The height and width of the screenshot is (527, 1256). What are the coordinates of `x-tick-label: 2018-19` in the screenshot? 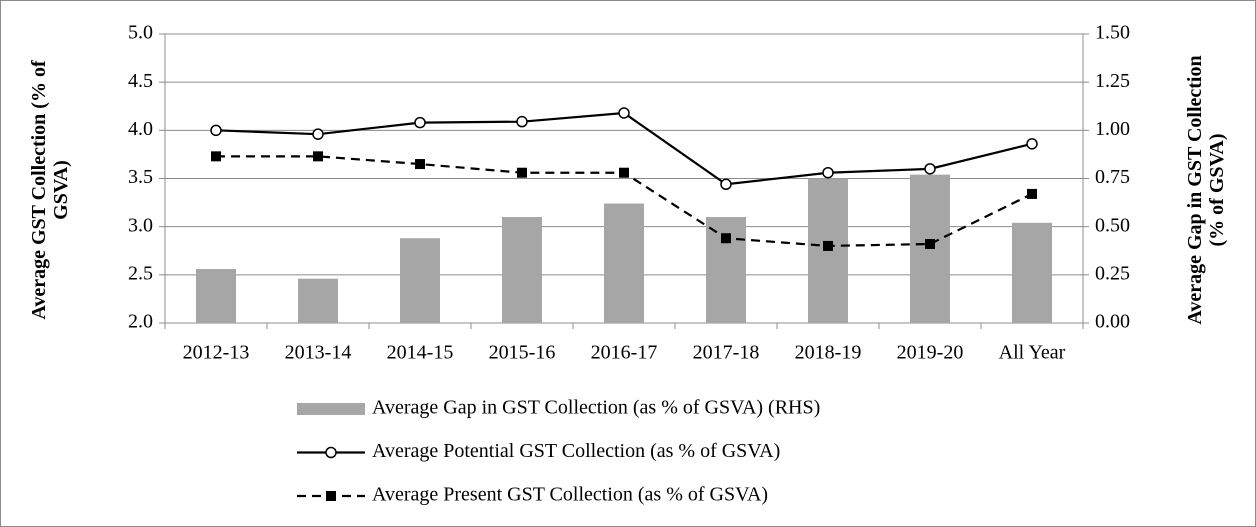 It's located at (828, 353).